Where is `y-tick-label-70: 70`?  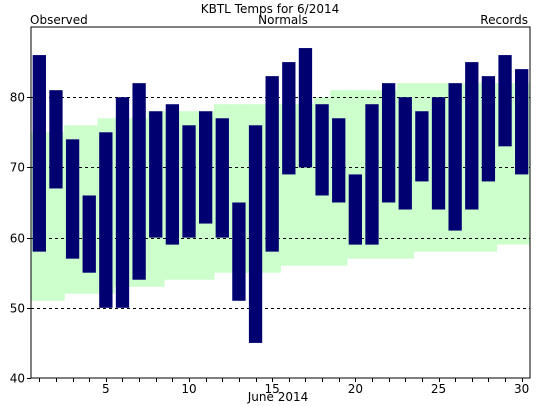 y-tick-label-70: 70 is located at coordinates (17, 168).